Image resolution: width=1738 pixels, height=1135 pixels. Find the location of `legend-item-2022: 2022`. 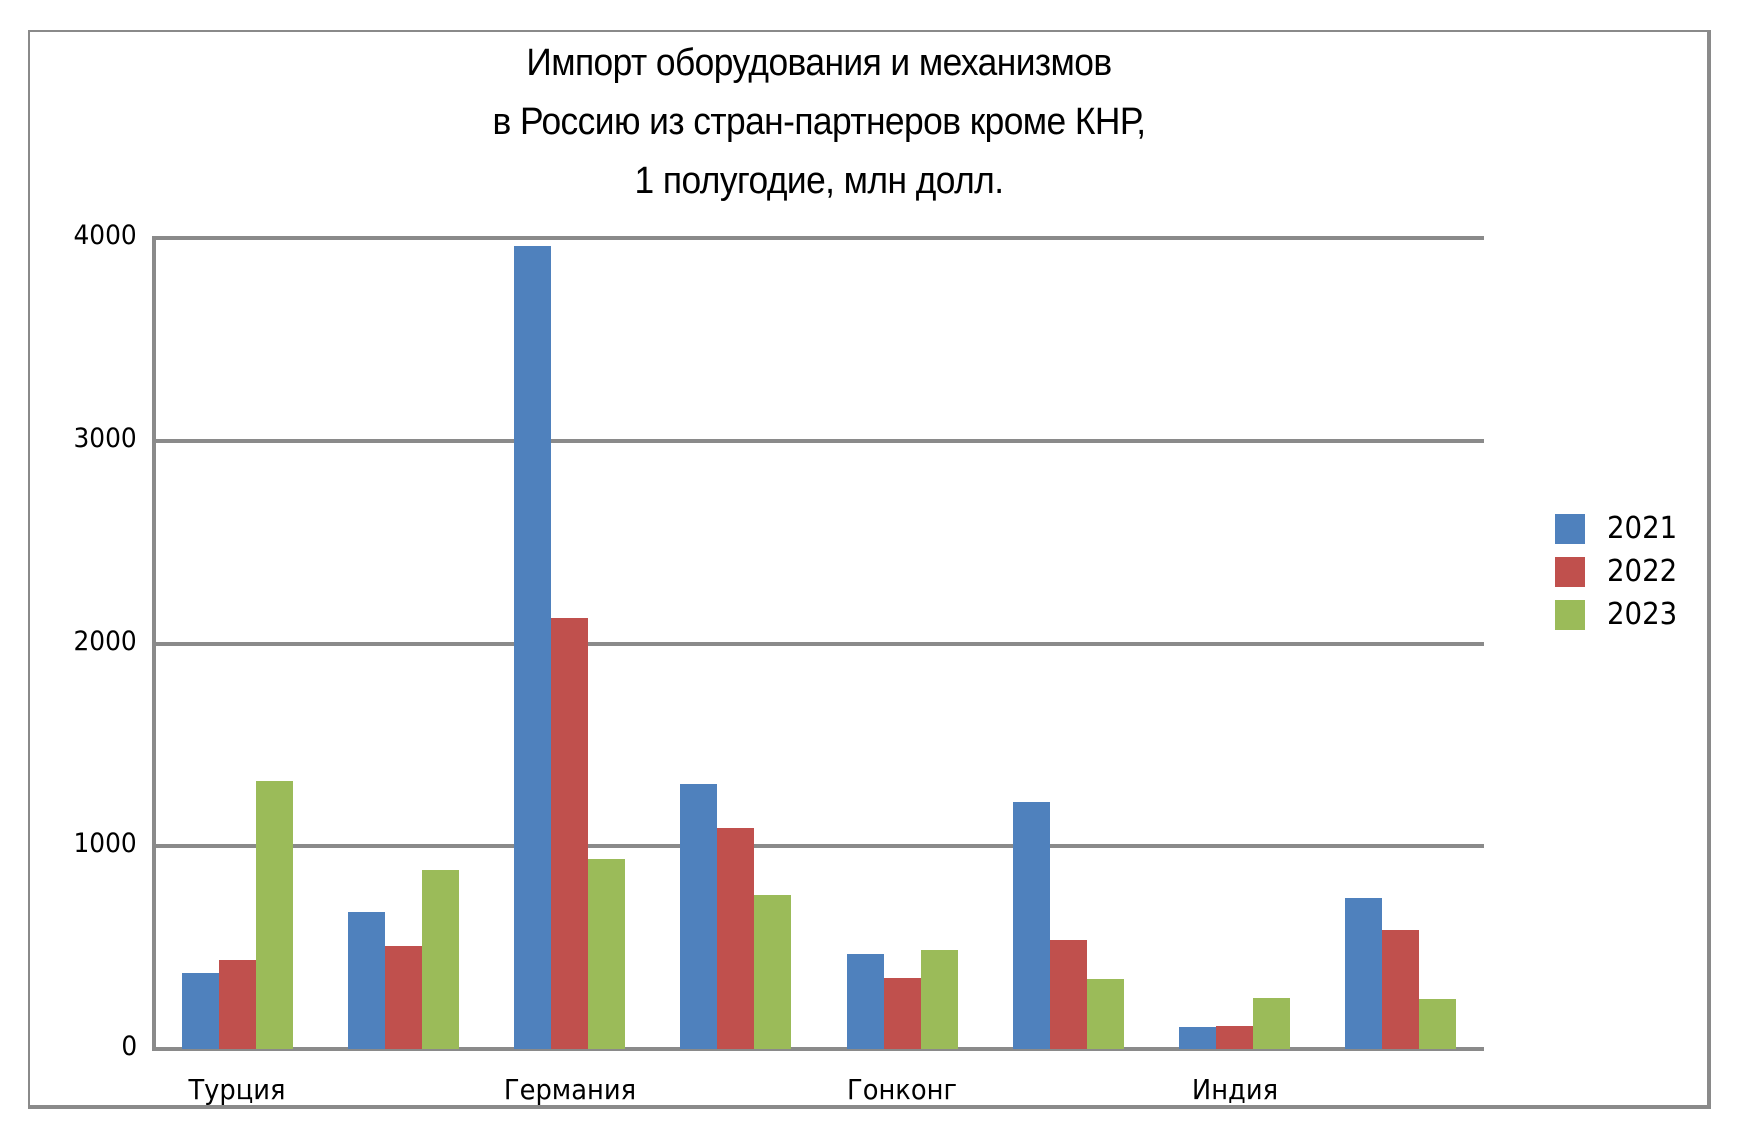

legend-item-2022: 2022 is located at coordinates (1619, 571).